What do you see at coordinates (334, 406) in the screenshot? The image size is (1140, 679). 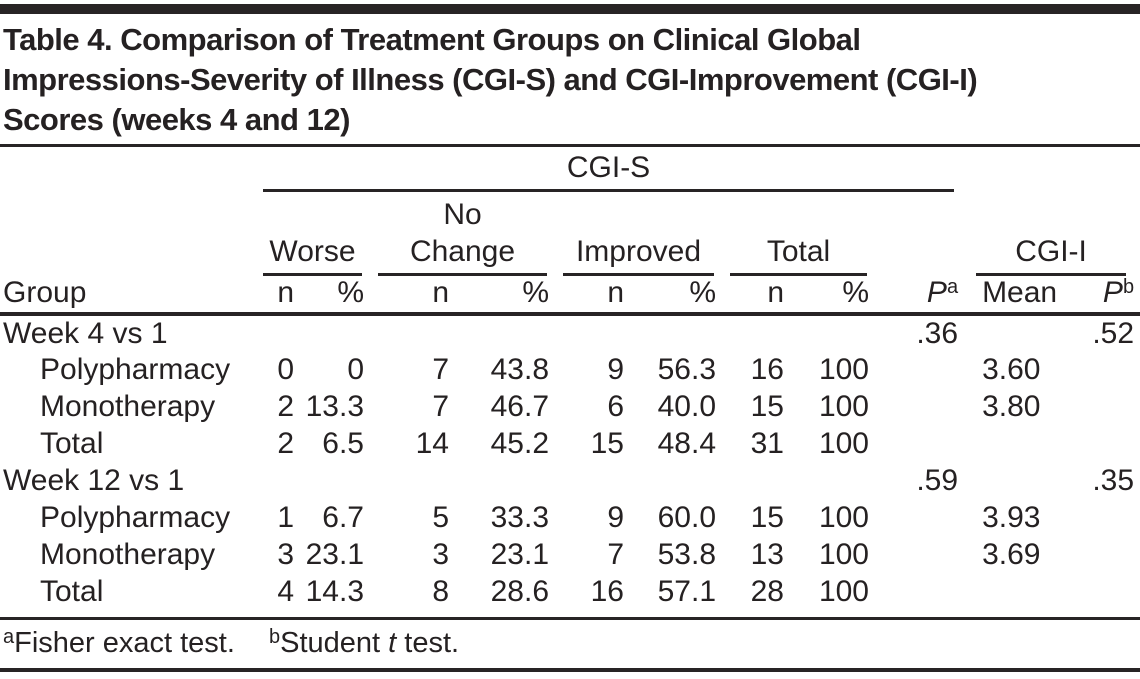 I see `table-cell: 13.3` at bounding box center [334, 406].